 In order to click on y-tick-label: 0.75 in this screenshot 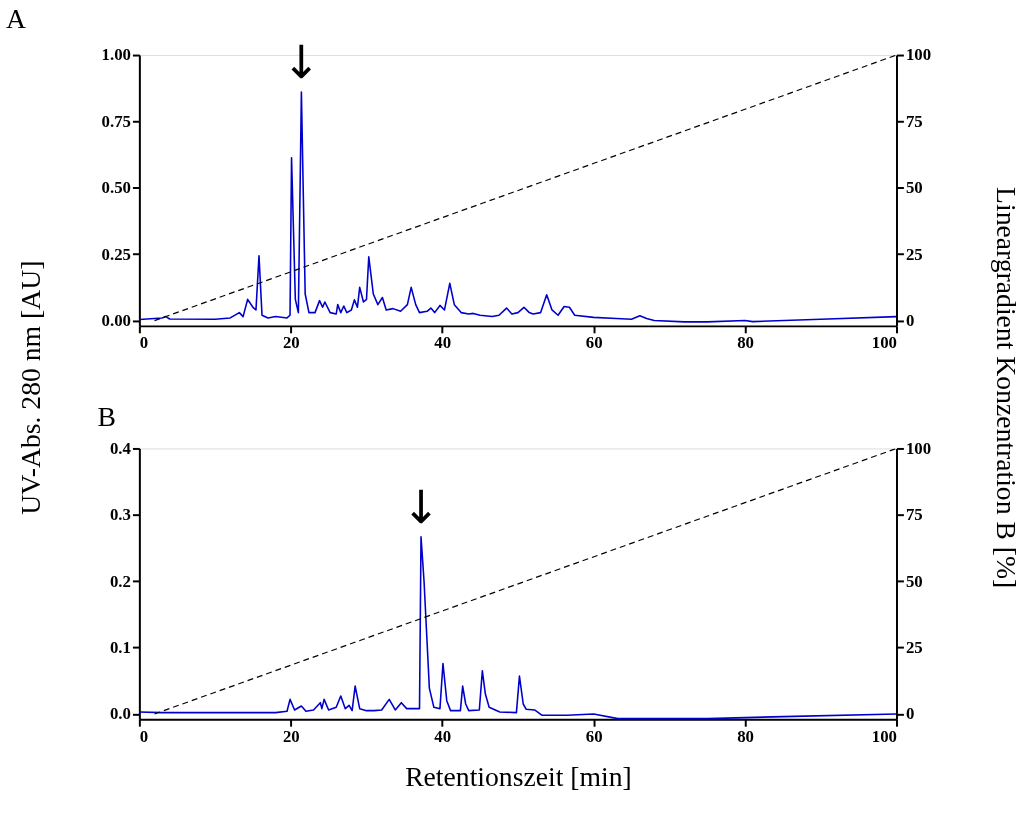, I will do `click(116, 121)`.